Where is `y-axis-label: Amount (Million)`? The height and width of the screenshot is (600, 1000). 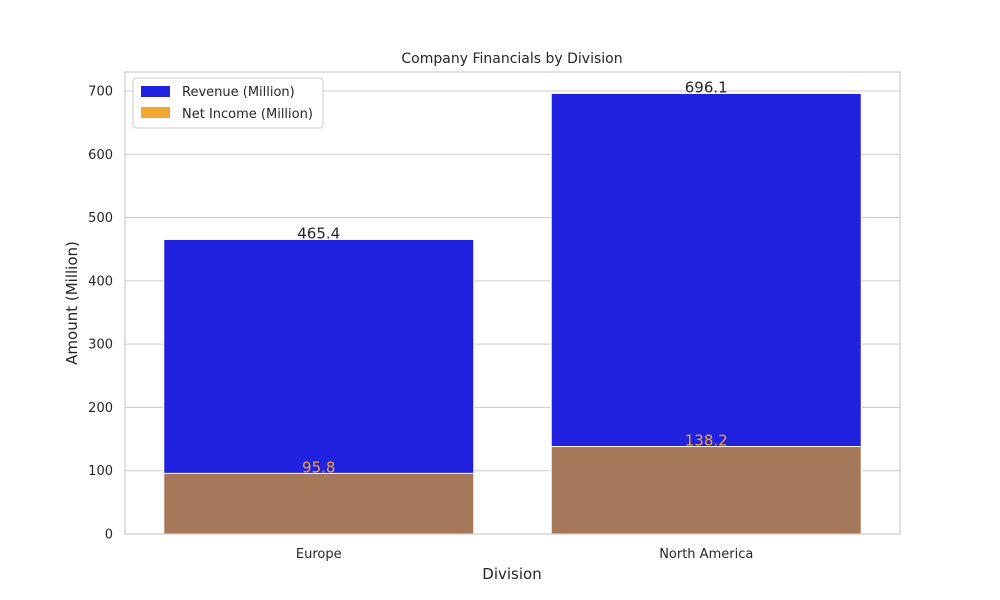 y-axis-label: Amount (Million) is located at coordinates (72, 303).